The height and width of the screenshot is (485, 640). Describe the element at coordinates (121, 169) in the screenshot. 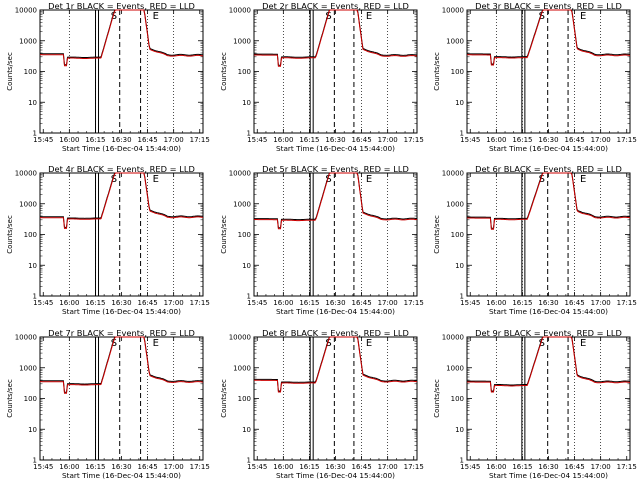

I see `panel-title: Det 4r BLACK = Events, RED = LLD` at that location.